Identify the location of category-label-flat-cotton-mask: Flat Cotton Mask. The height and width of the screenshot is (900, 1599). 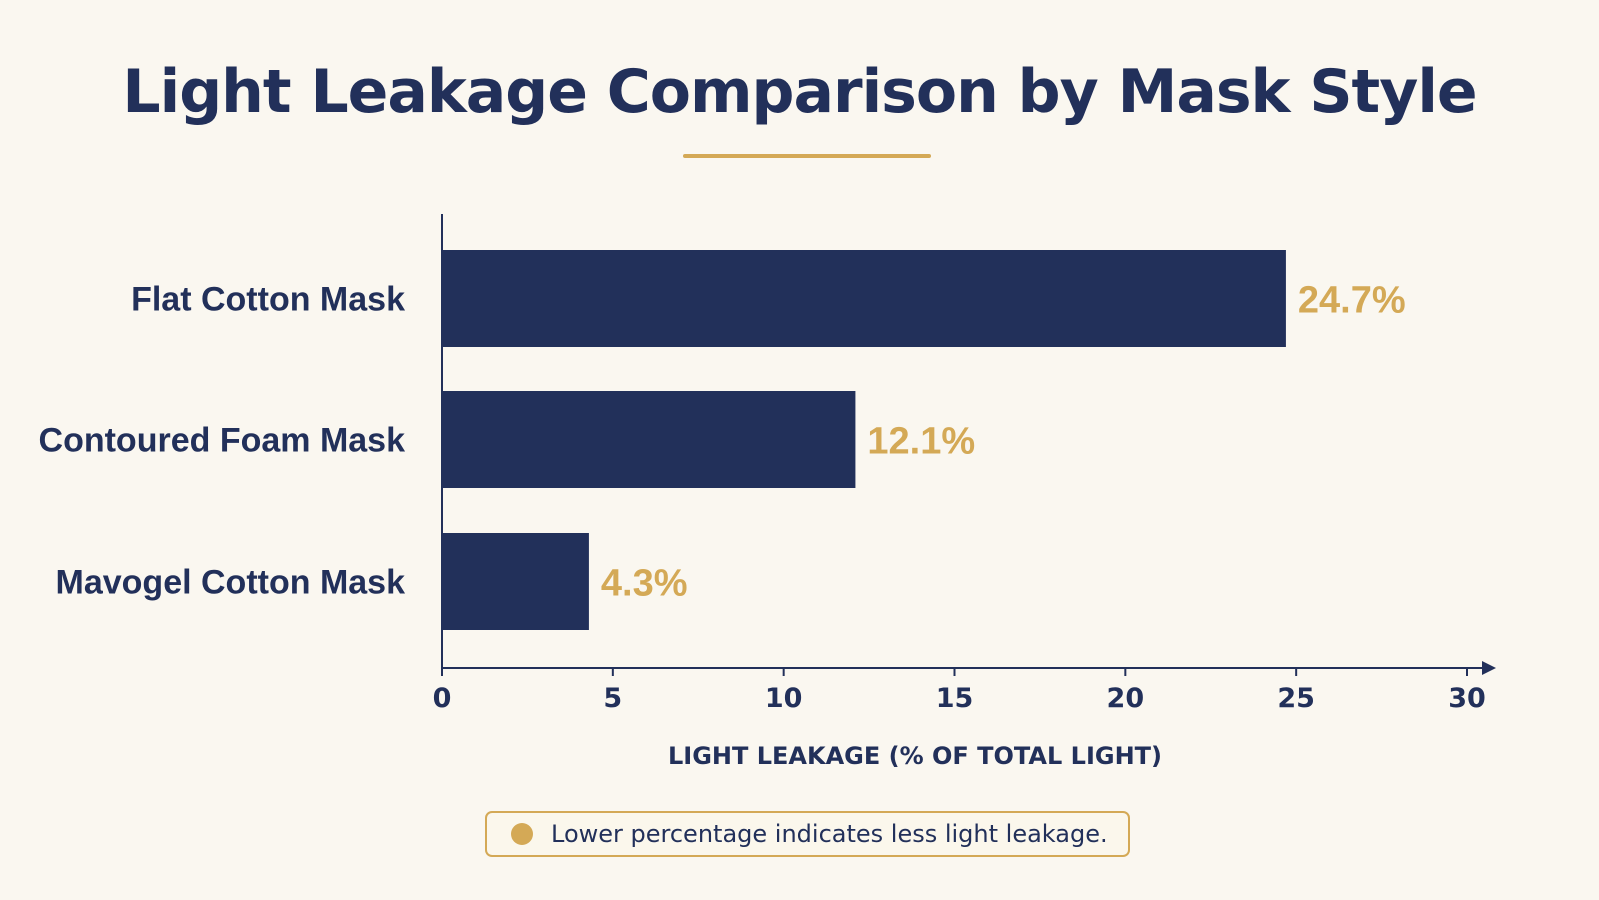
(268, 300).